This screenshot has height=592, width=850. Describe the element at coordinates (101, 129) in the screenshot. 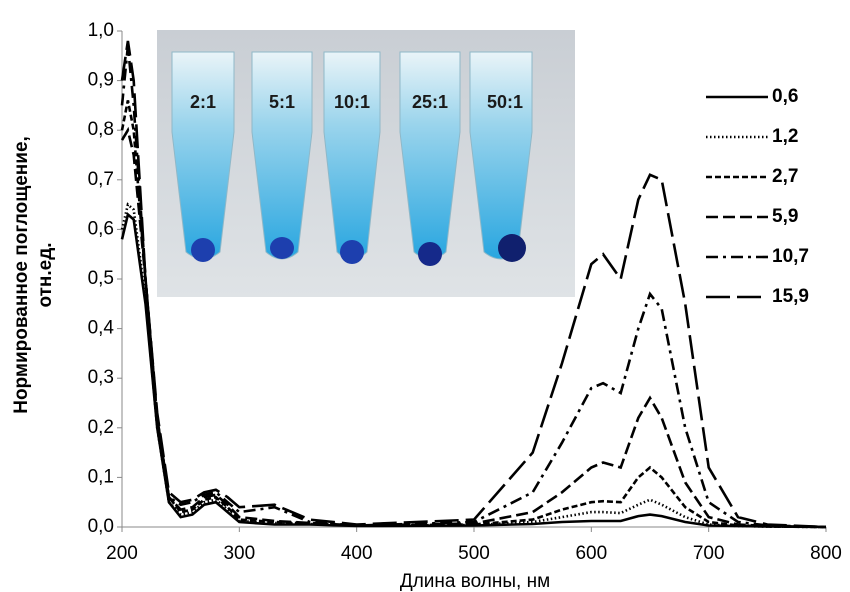

I see `y-tick-label: 0,8` at that location.